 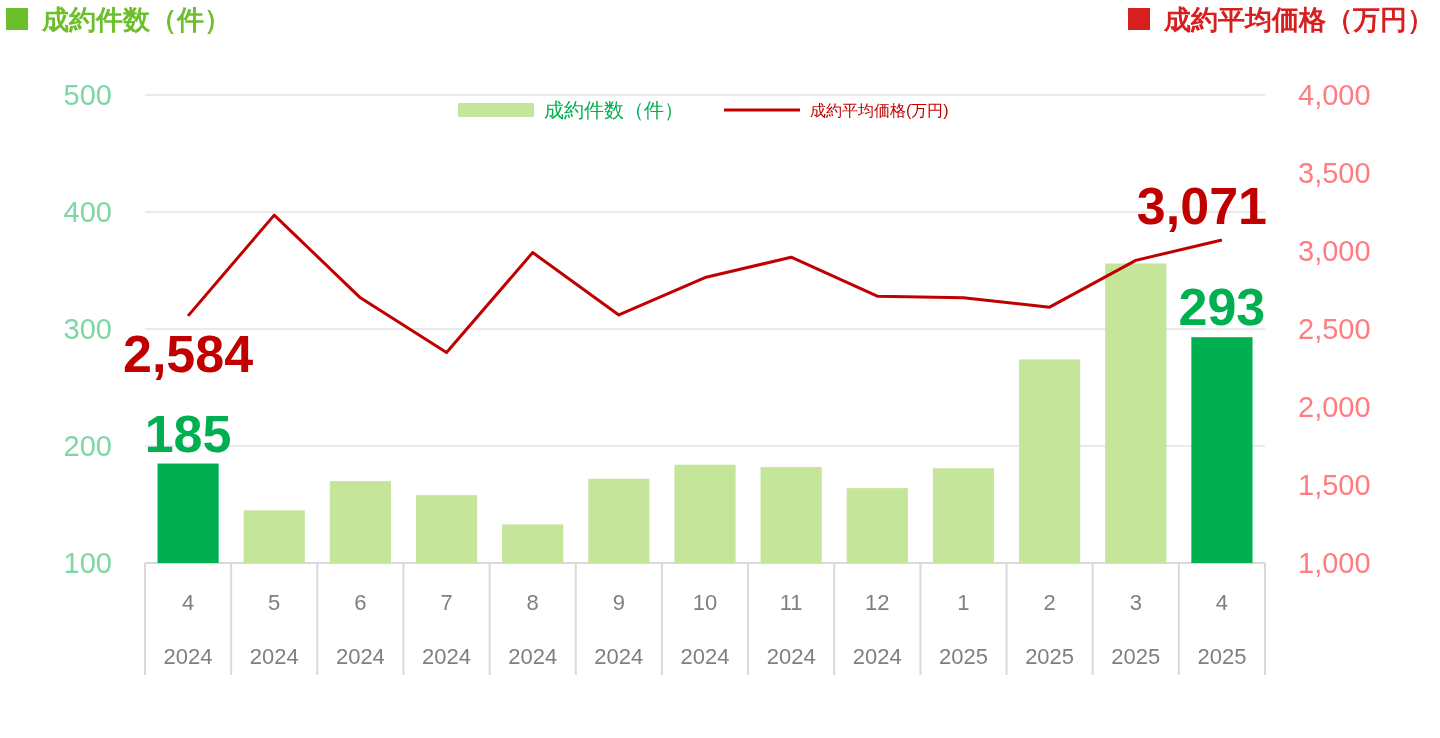 What do you see at coordinates (1201, 205) in the screenshot?
I see `data-label: 3,071` at bounding box center [1201, 205].